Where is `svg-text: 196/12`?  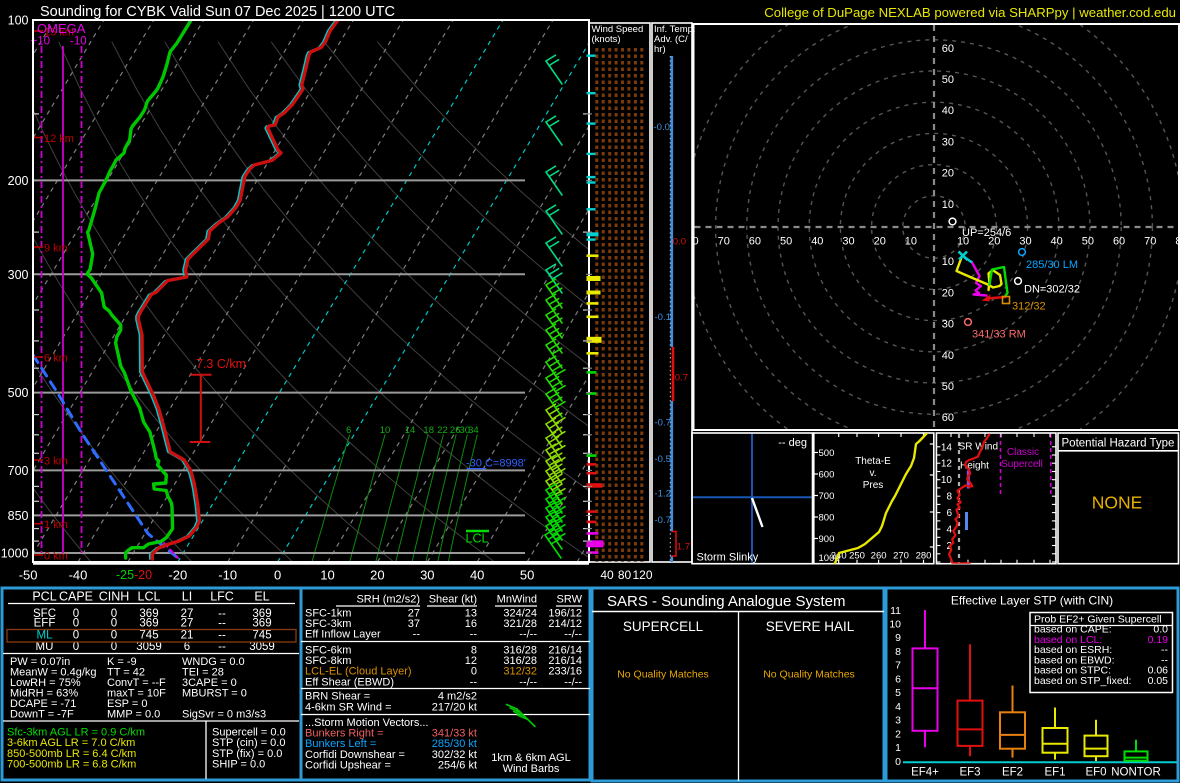
svg-text: 196/12 is located at coordinates (565, 614).